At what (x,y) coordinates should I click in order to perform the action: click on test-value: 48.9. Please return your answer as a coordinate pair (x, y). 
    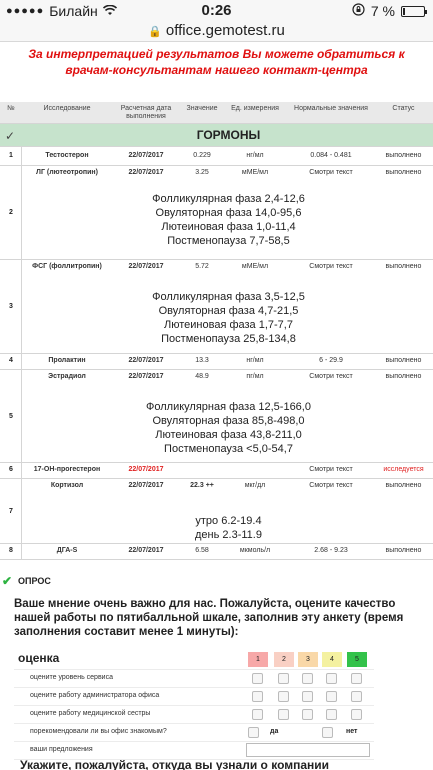
    Looking at the image, I should click on (202, 376).